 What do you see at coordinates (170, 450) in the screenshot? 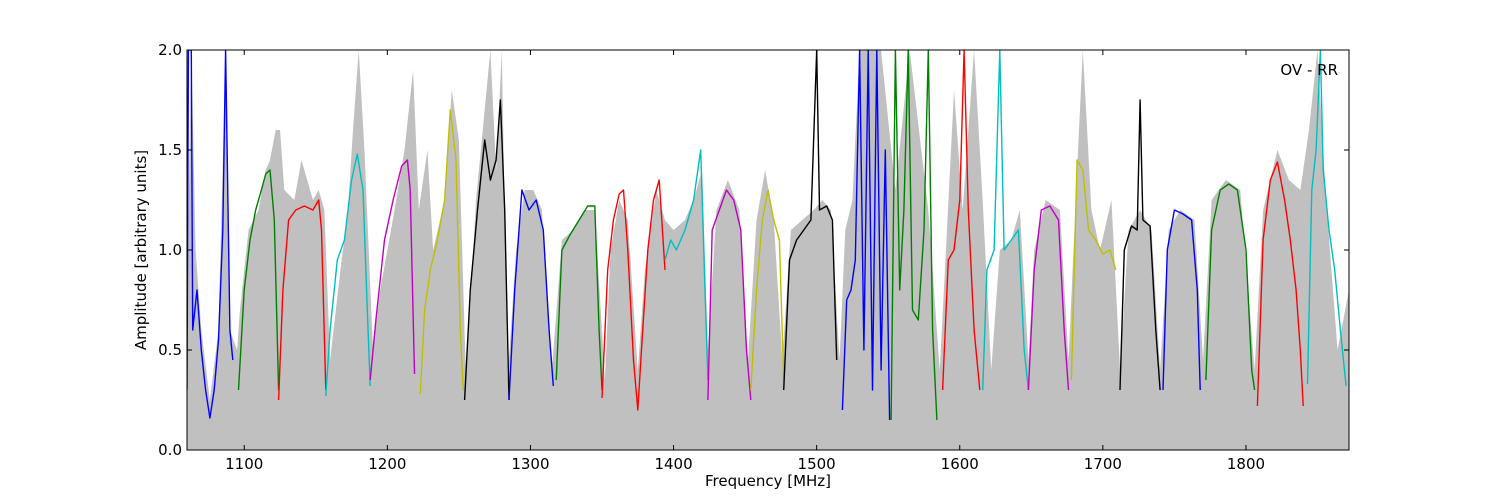
I see `y-tick-label: 0.0` at bounding box center [170, 450].